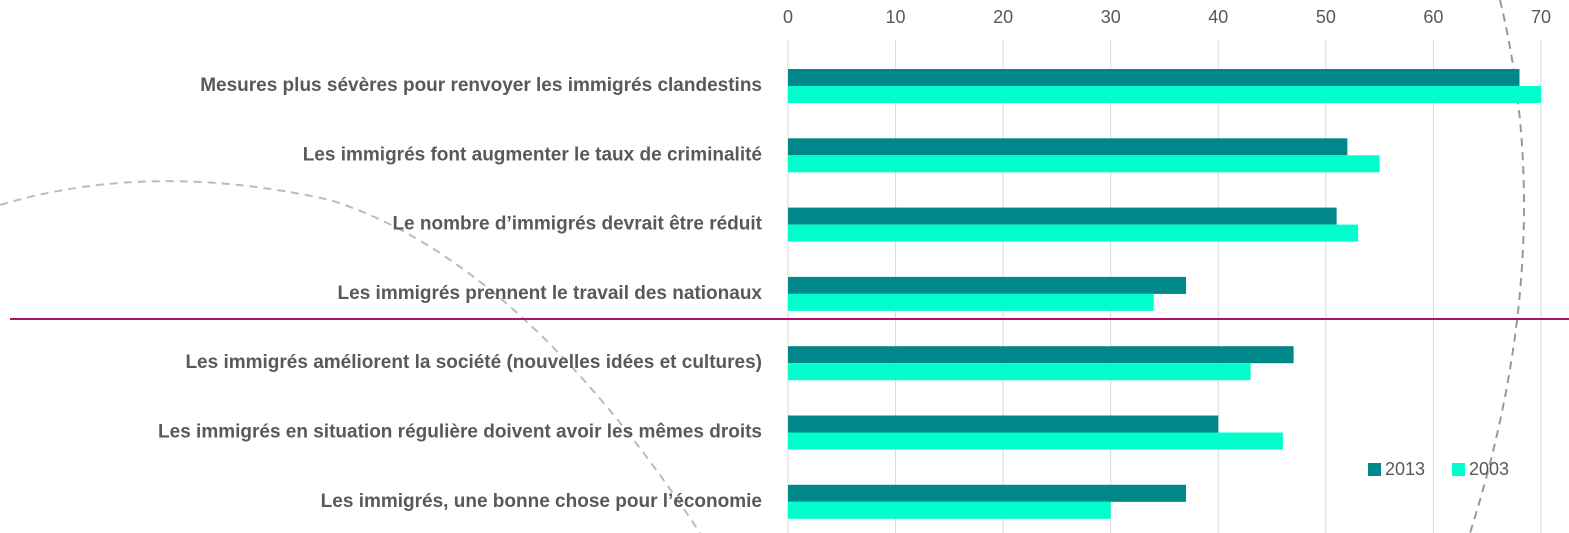 The width and height of the screenshot is (1569, 533). I want to click on x-tick-label: 40, so click(1218, 17).